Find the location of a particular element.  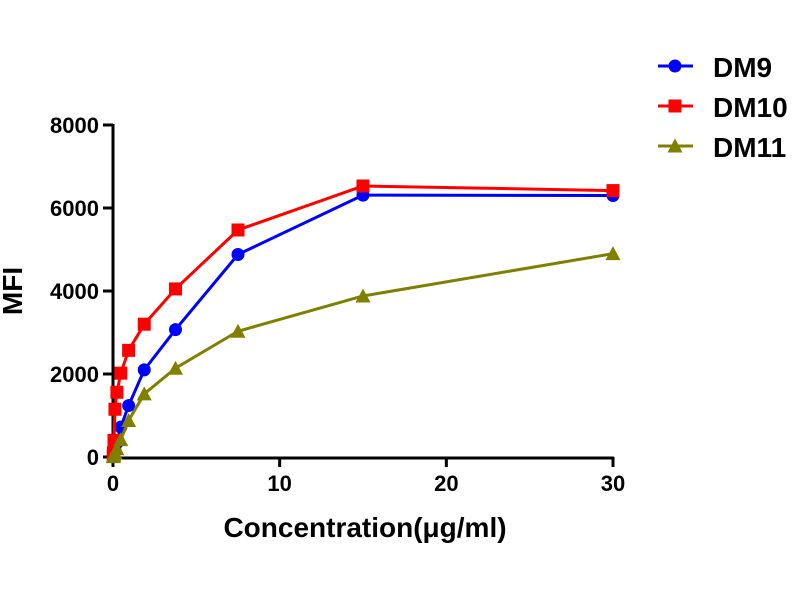

y-tick-label: 8000 is located at coordinates (74, 125).